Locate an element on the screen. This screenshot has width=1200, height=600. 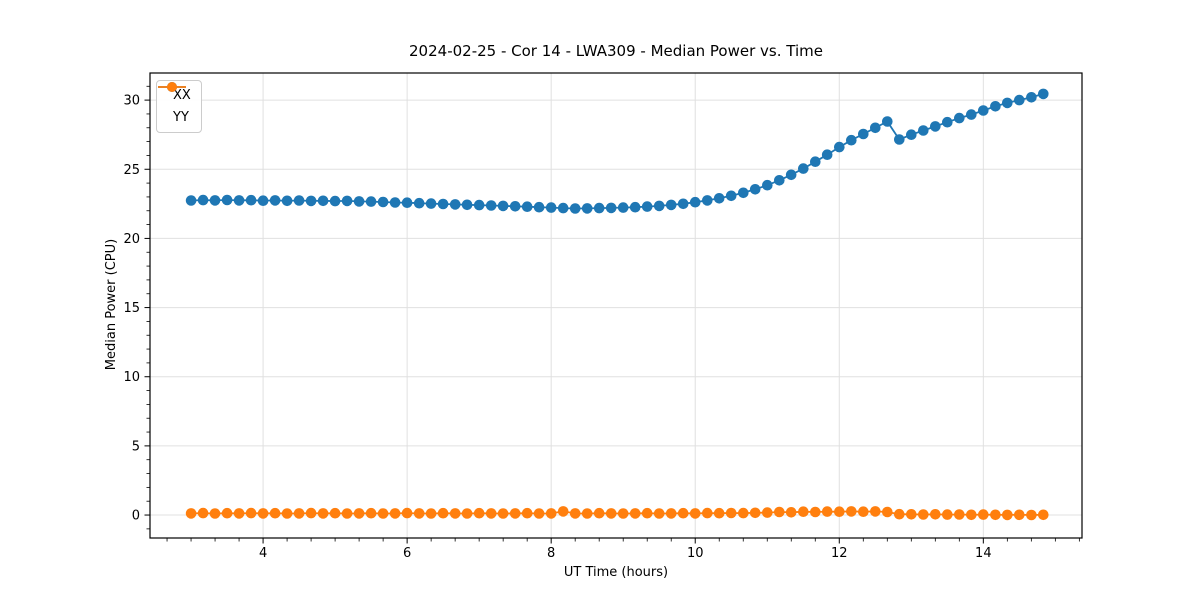
legend-label-yy: YY is located at coordinates (181, 117).